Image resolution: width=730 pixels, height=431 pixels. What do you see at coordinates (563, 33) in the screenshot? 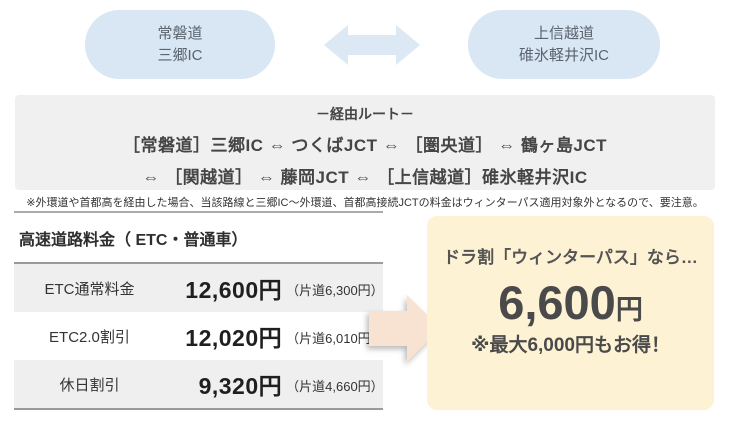
I see `endpoint-road-name: 上信越道` at bounding box center [563, 33].